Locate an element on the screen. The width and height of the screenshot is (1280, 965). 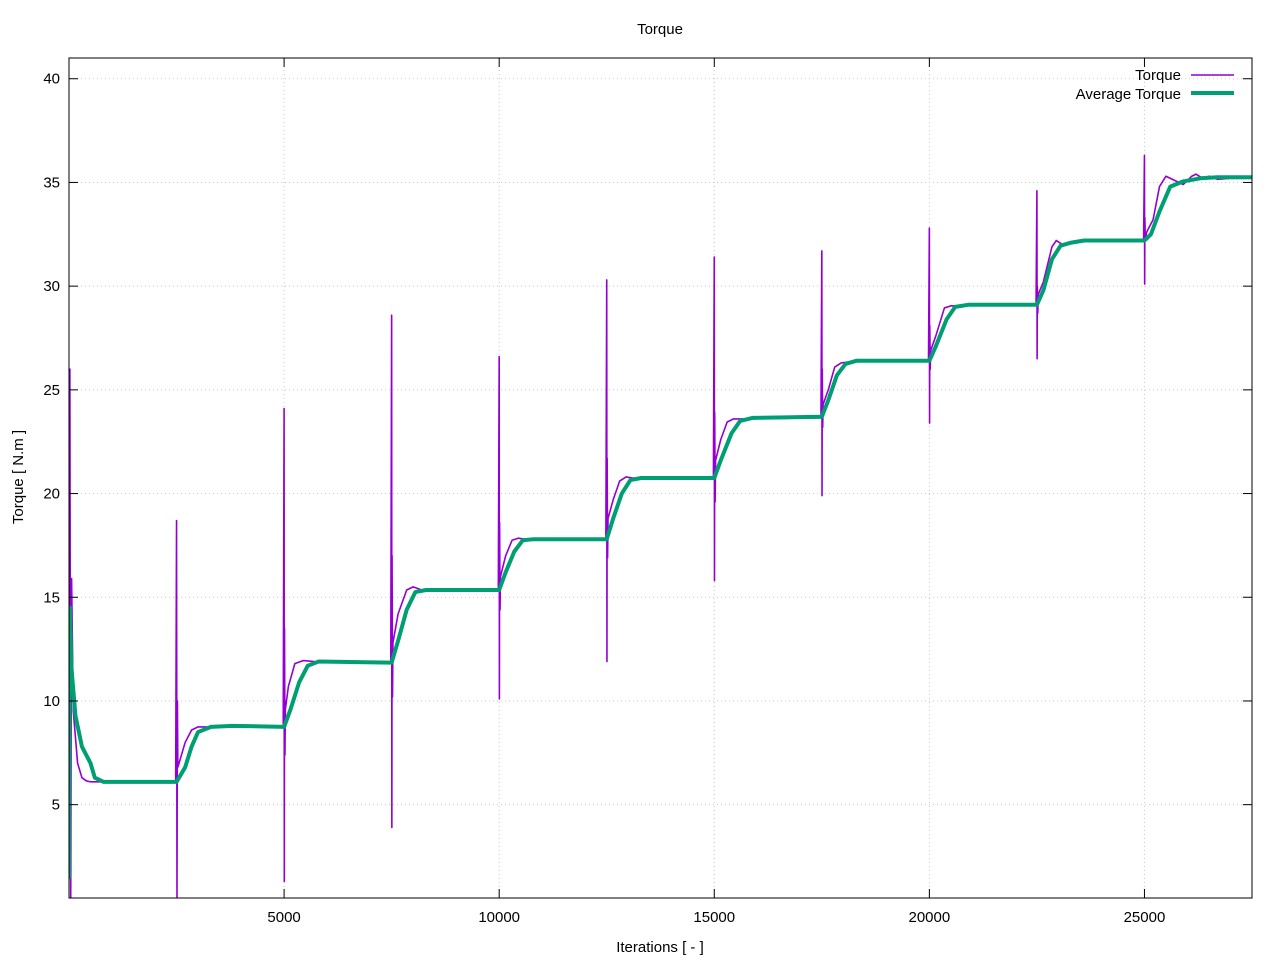
legend-label-average-torque: Average Torque is located at coordinates (1128, 94).